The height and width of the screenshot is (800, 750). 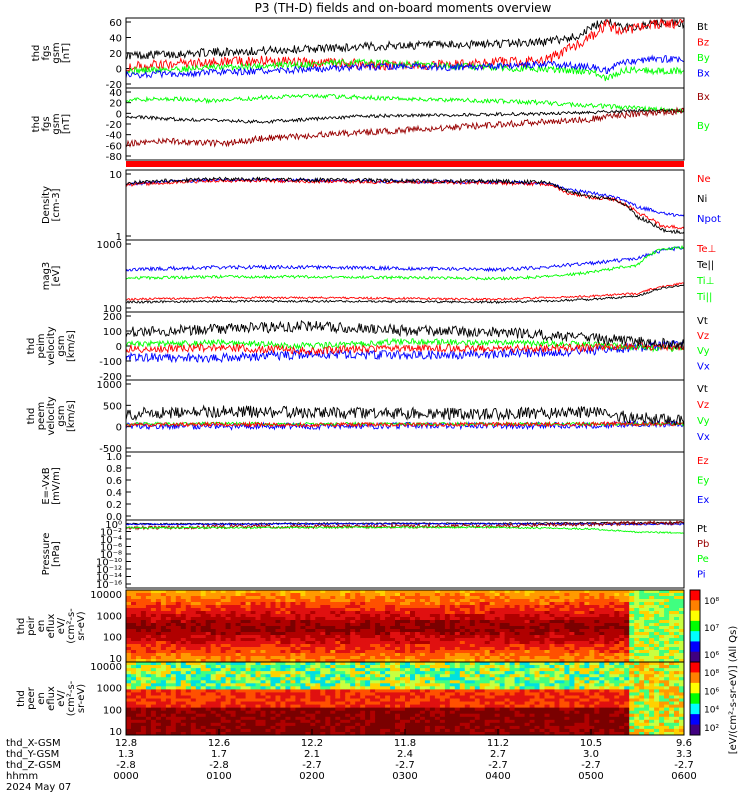 I want to click on ytick-label: 10000, so click(x=106, y=595).